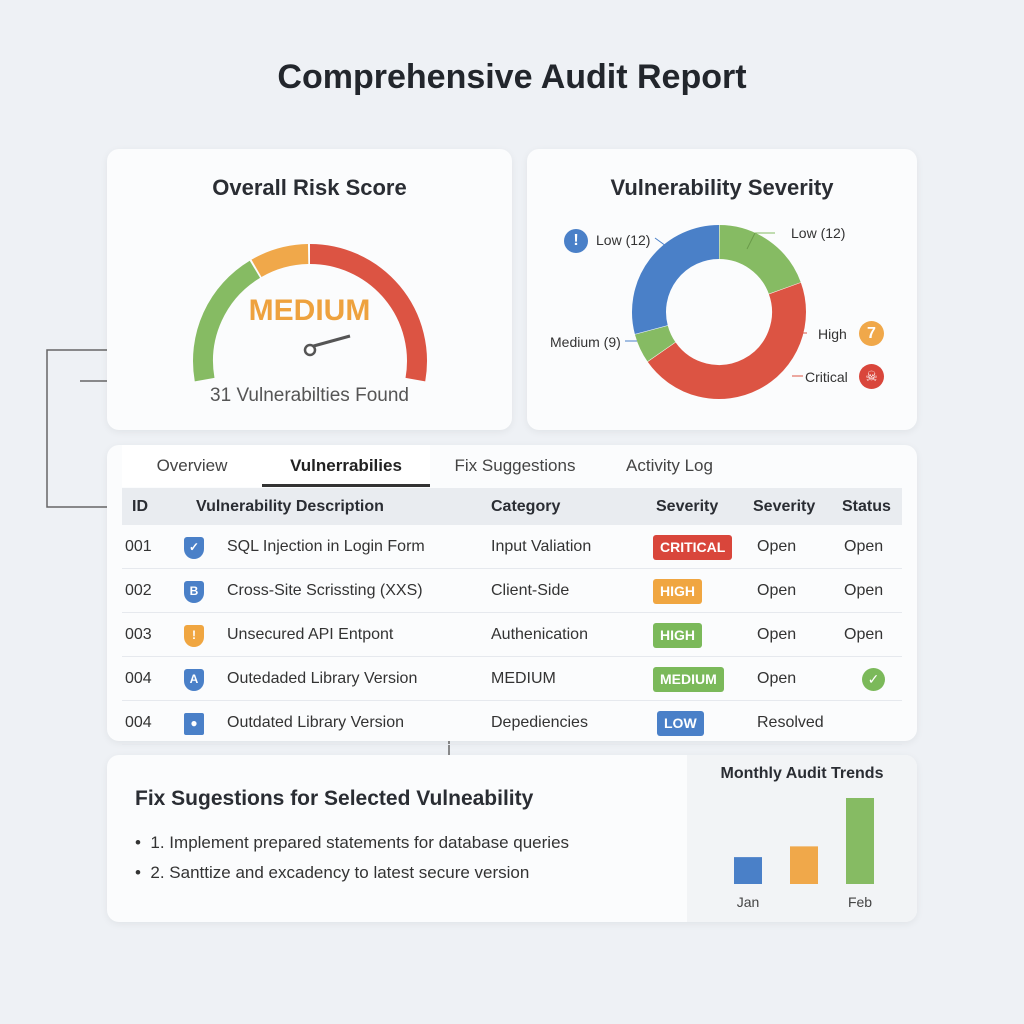  I want to click on severity-title: Vulnerability Severity, so click(722, 187).